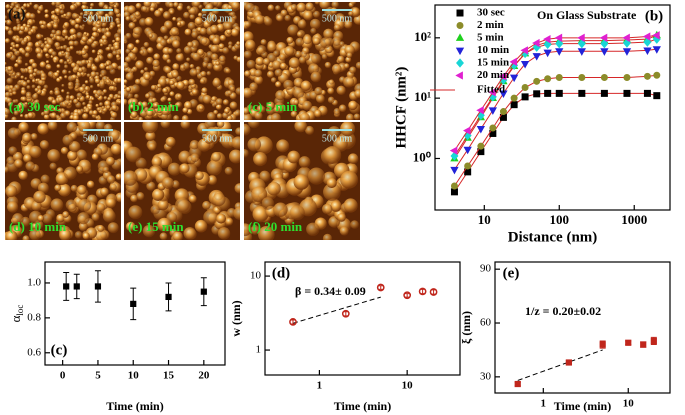  What do you see at coordinates (544, 404) in the screenshot?
I see `x-tick-label: 1` at bounding box center [544, 404].